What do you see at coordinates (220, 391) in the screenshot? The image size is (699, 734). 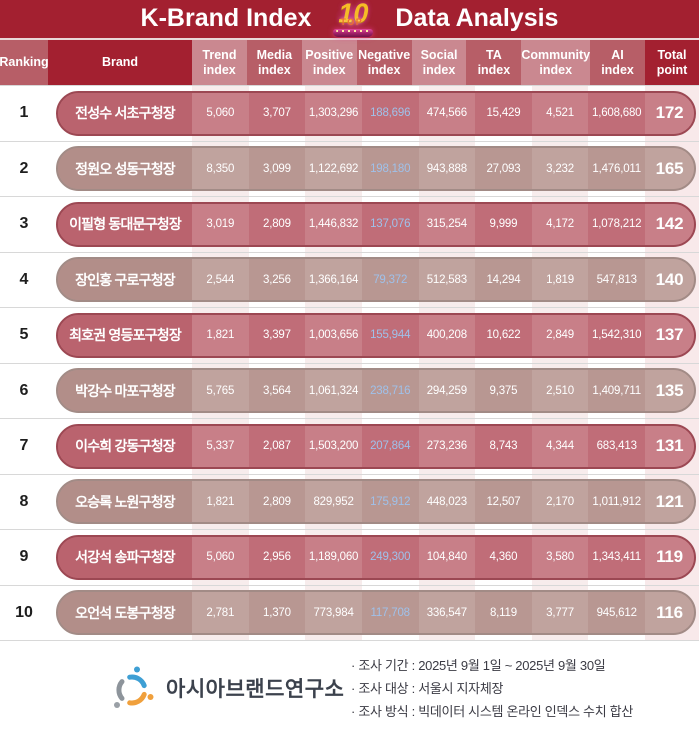 I see `trend-index-value: 5,765` at bounding box center [220, 391].